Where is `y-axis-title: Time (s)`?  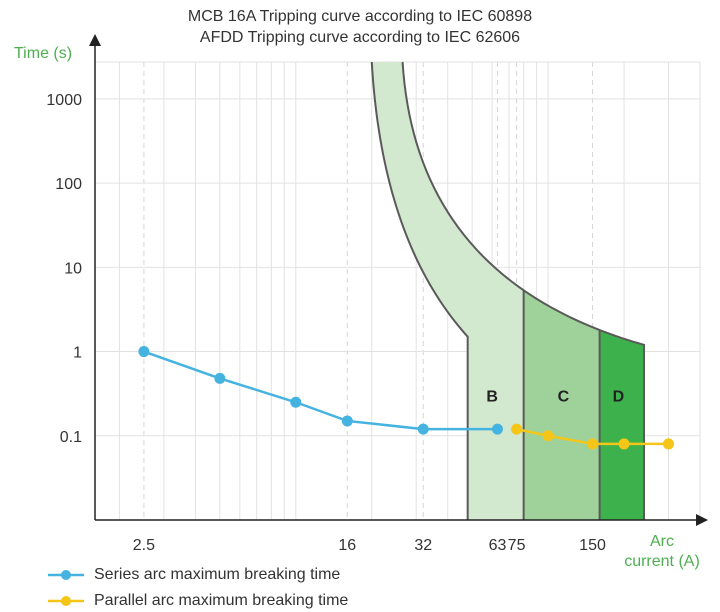 y-axis-title: Time (s) is located at coordinates (43, 53).